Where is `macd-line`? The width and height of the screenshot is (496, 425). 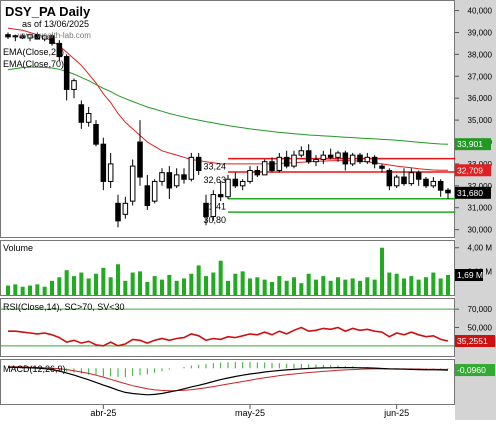 macd-line is located at coordinates (228, 381).